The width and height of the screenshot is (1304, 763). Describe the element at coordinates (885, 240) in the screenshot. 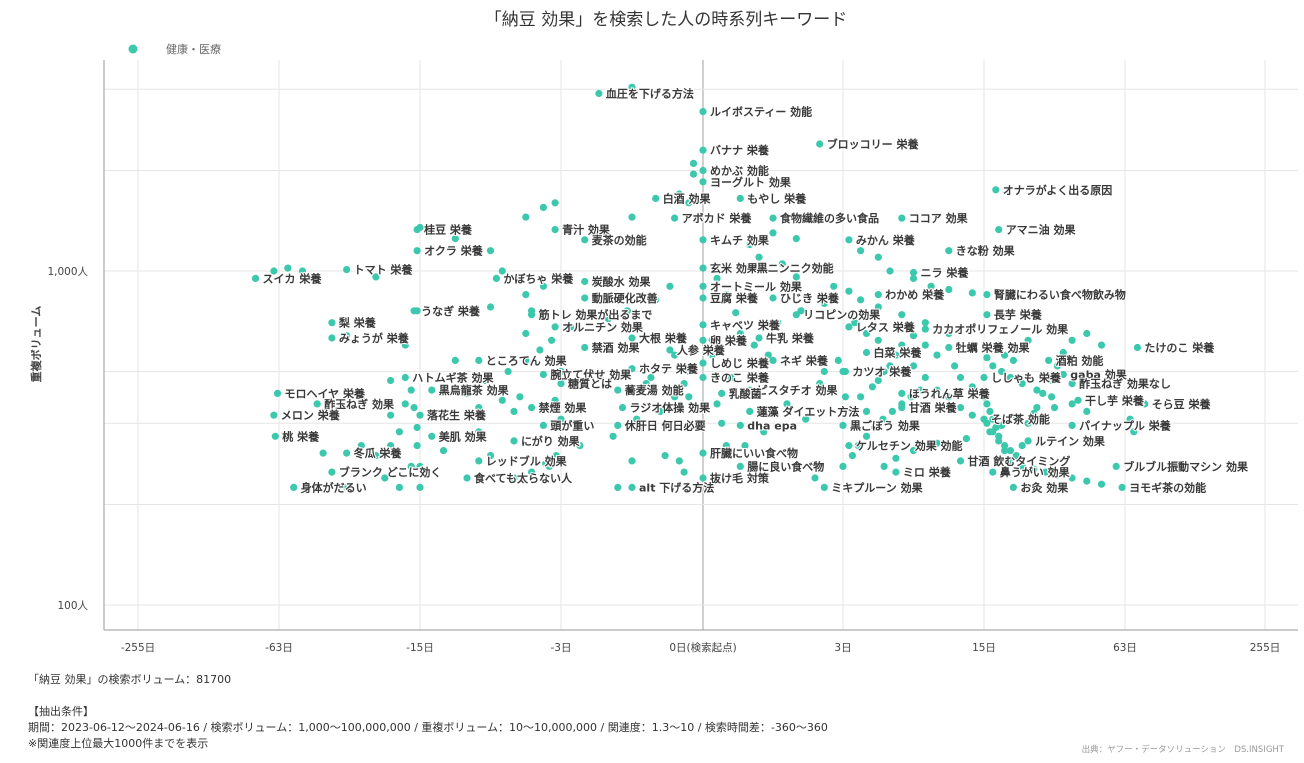

I see `point-label: みかん 栄養` at that location.